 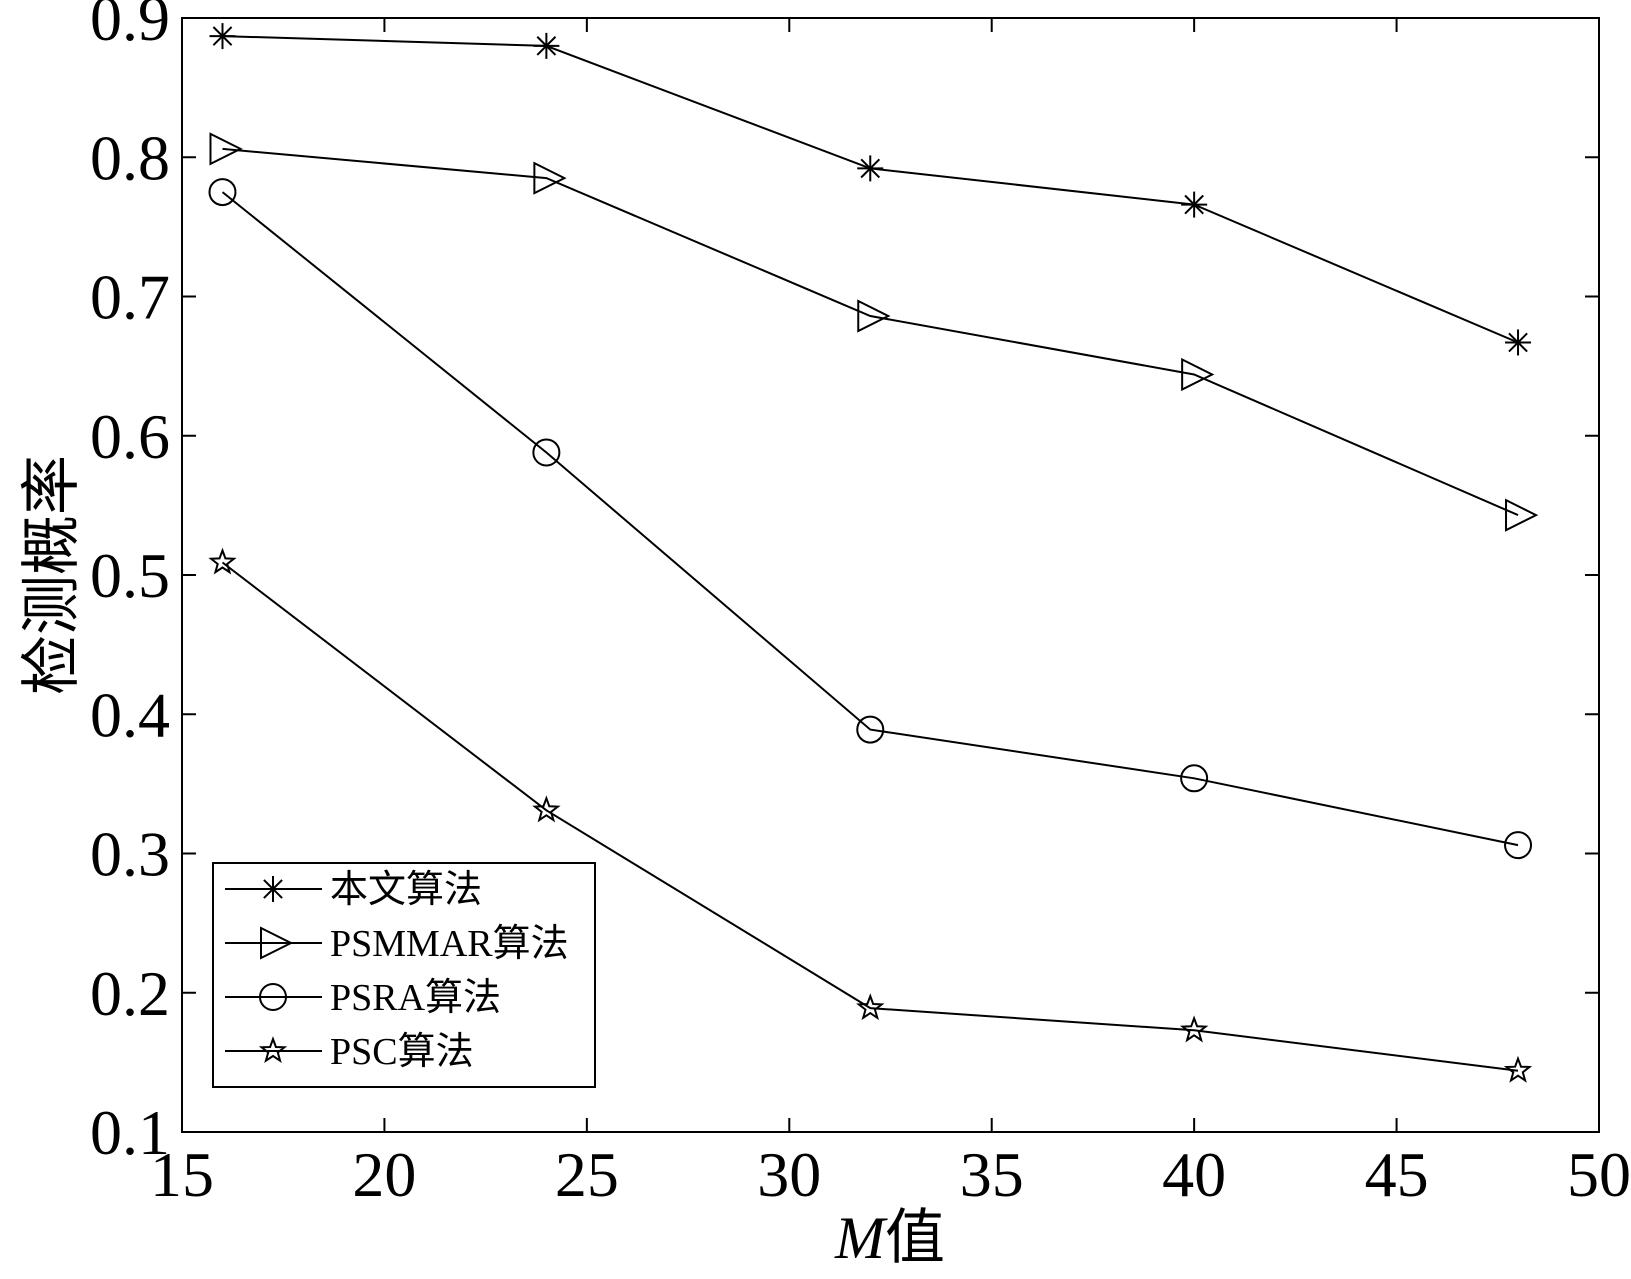 What do you see at coordinates (130, 297) in the screenshot?
I see `y-tick-label: 0.7` at bounding box center [130, 297].